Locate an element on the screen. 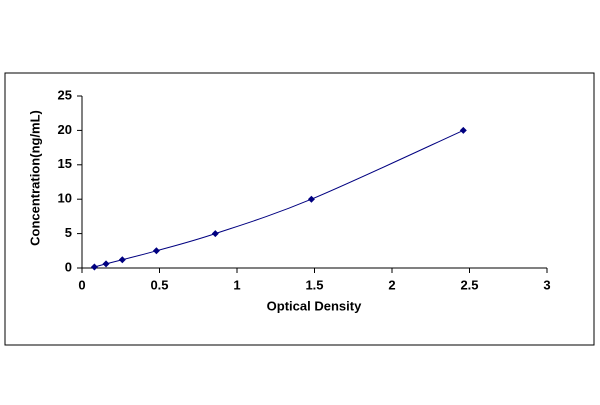 The height and width of the screenshot is (405, 600). y-tick-label: 0 is located at coordinates (68, 266).